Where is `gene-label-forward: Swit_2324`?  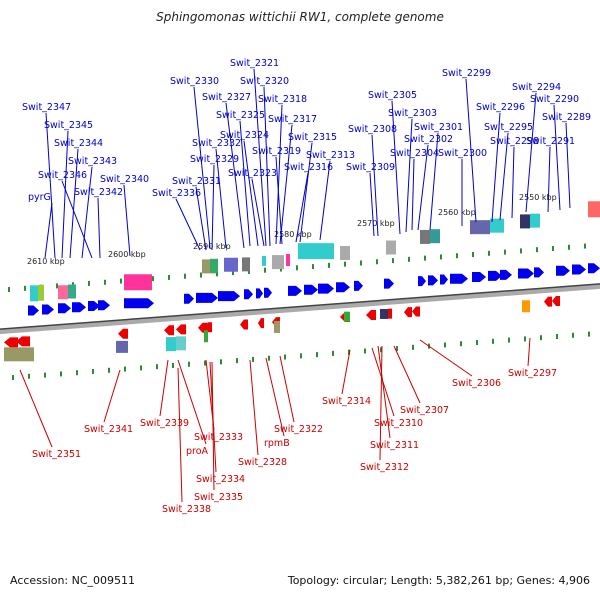
gene-label-forward: Swit_2324 is located at coordinates (244, 135).